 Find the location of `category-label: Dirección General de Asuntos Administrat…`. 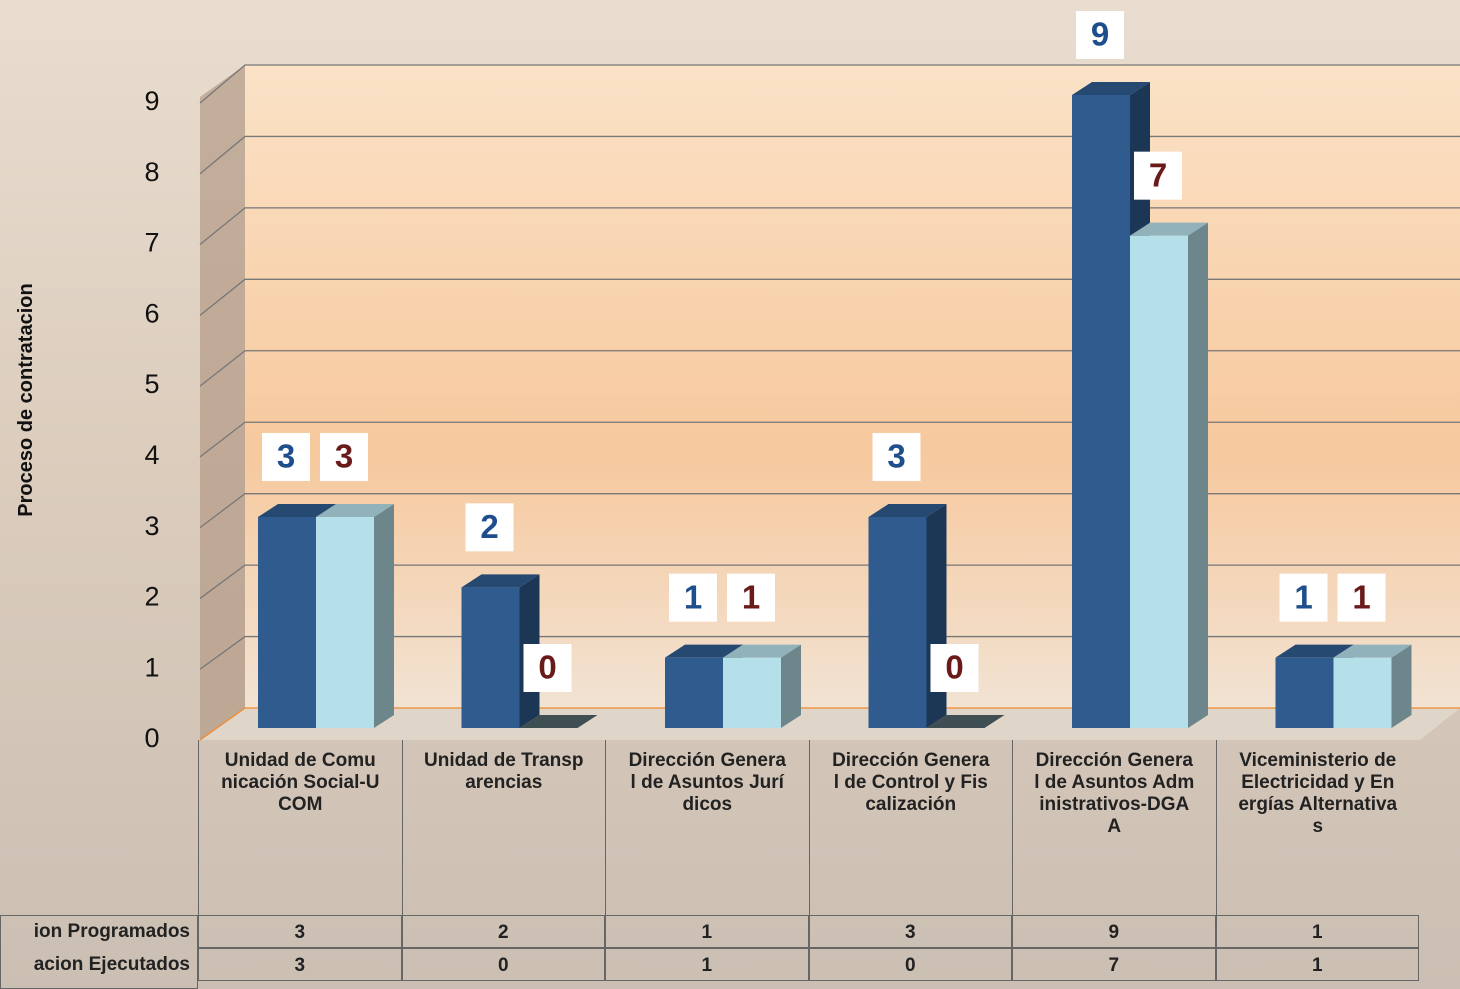

category-label: Dirección General de Asuntos Administrat… is located at coordinates (1114, 827).